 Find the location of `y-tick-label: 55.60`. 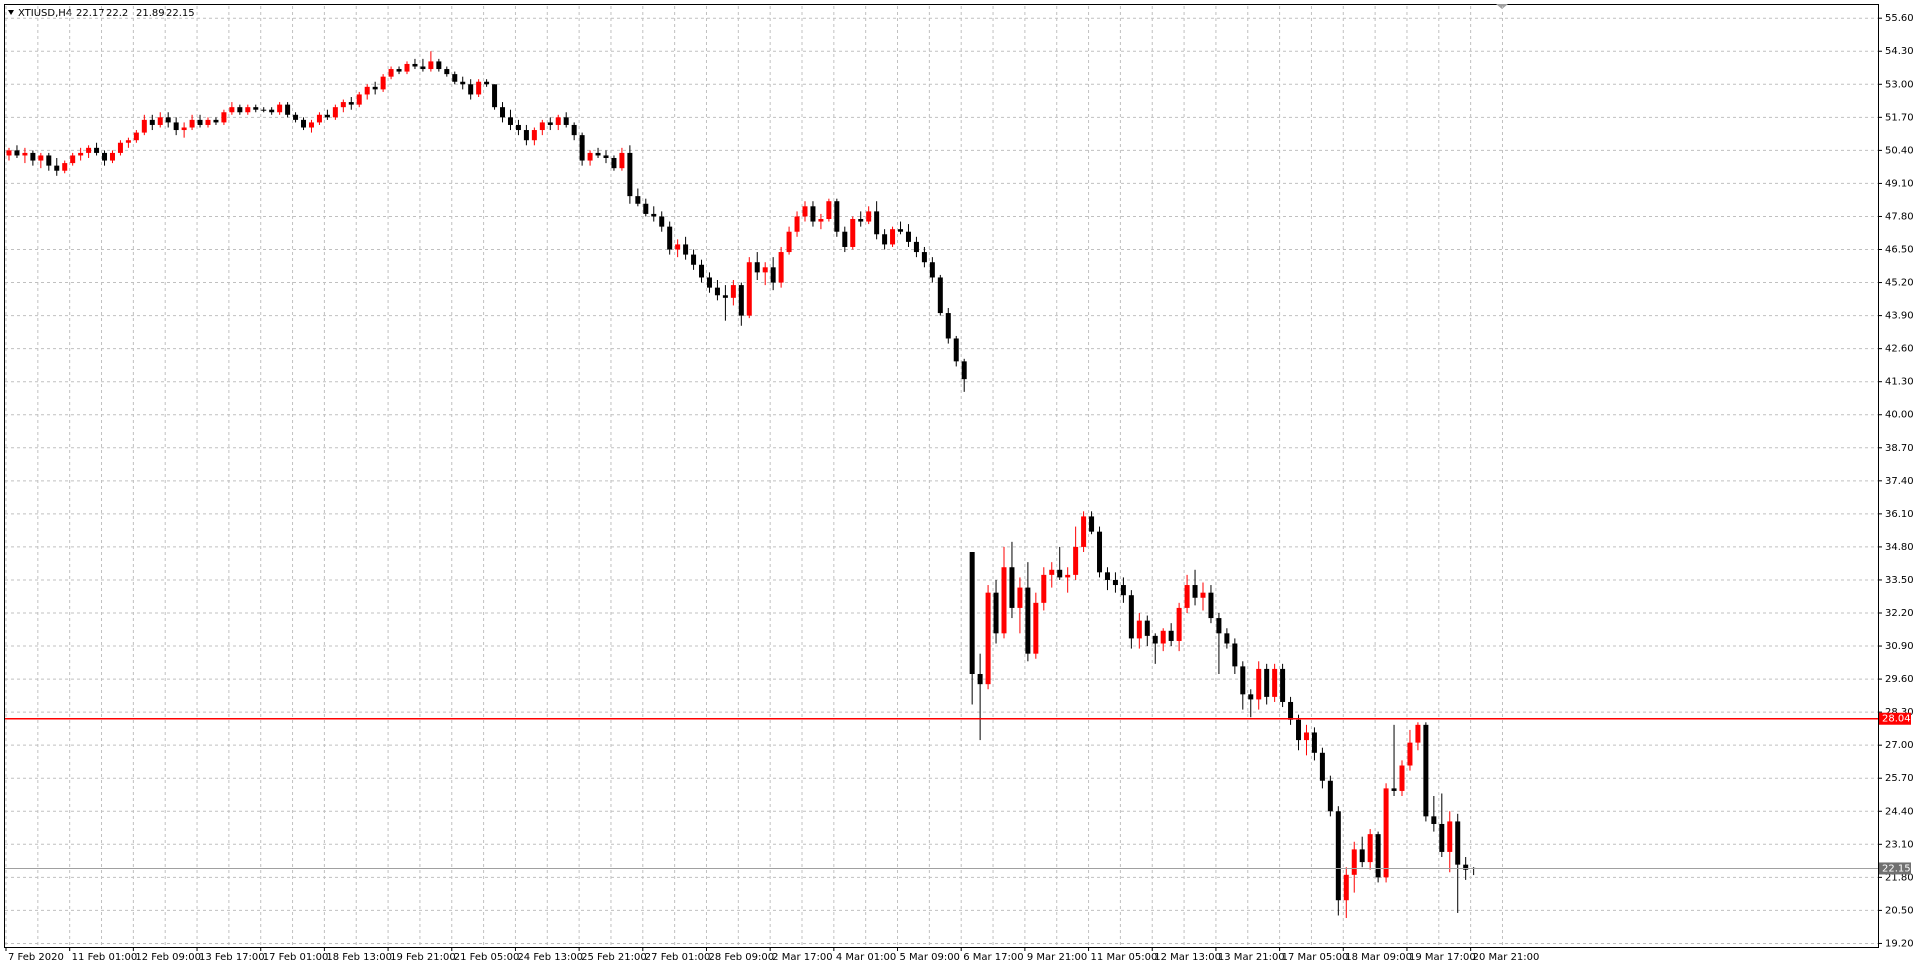

y-tick-label: 55.60 is located at coordinates (1899, 18).